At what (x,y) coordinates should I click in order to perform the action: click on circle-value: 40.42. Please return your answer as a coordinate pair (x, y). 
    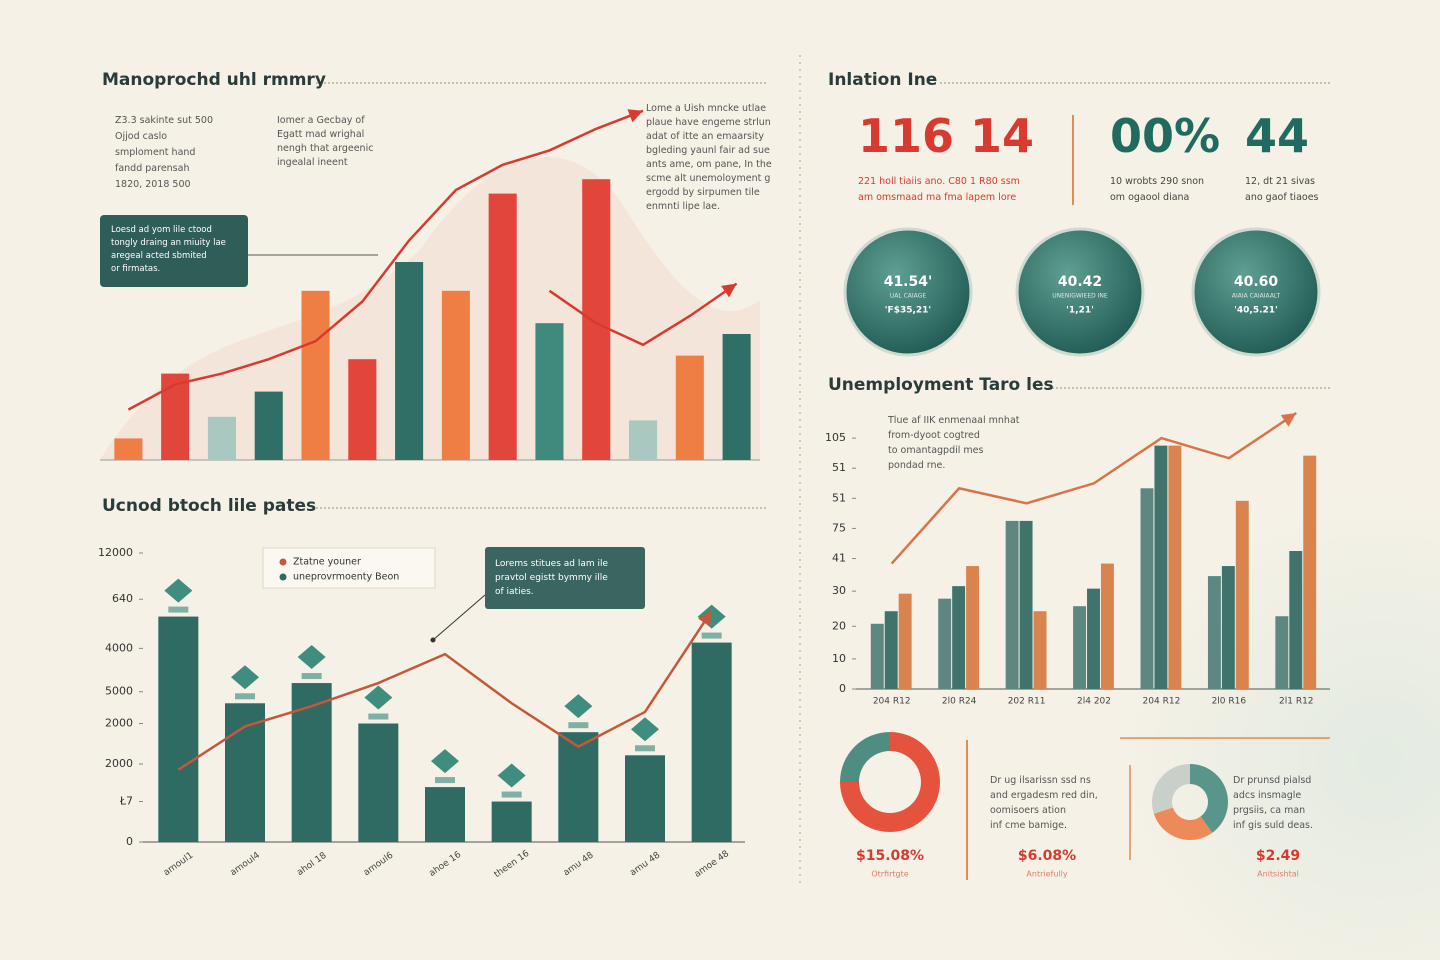
    Looking at the image, I should click on (1080, 282).